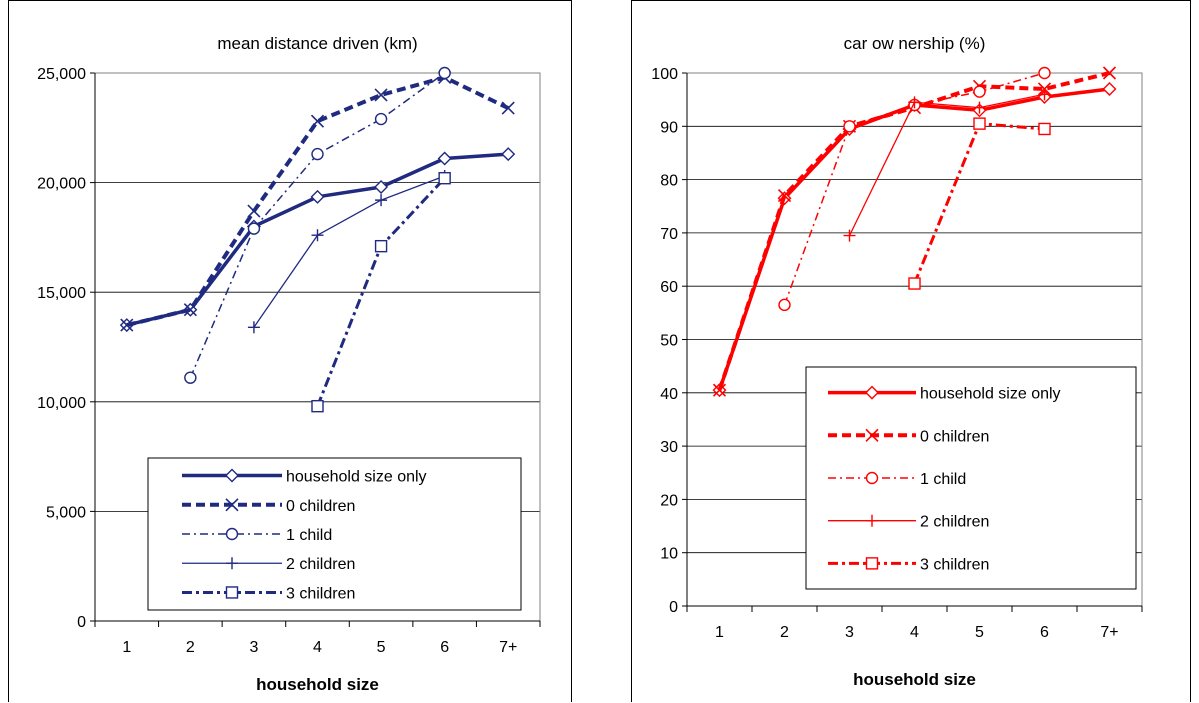 The width and height of the screenshot is (1199, 703). Describe the element at coordinates (664, 74) in the screenshot. I see `ownership-y-tick-label: 100` at that location.